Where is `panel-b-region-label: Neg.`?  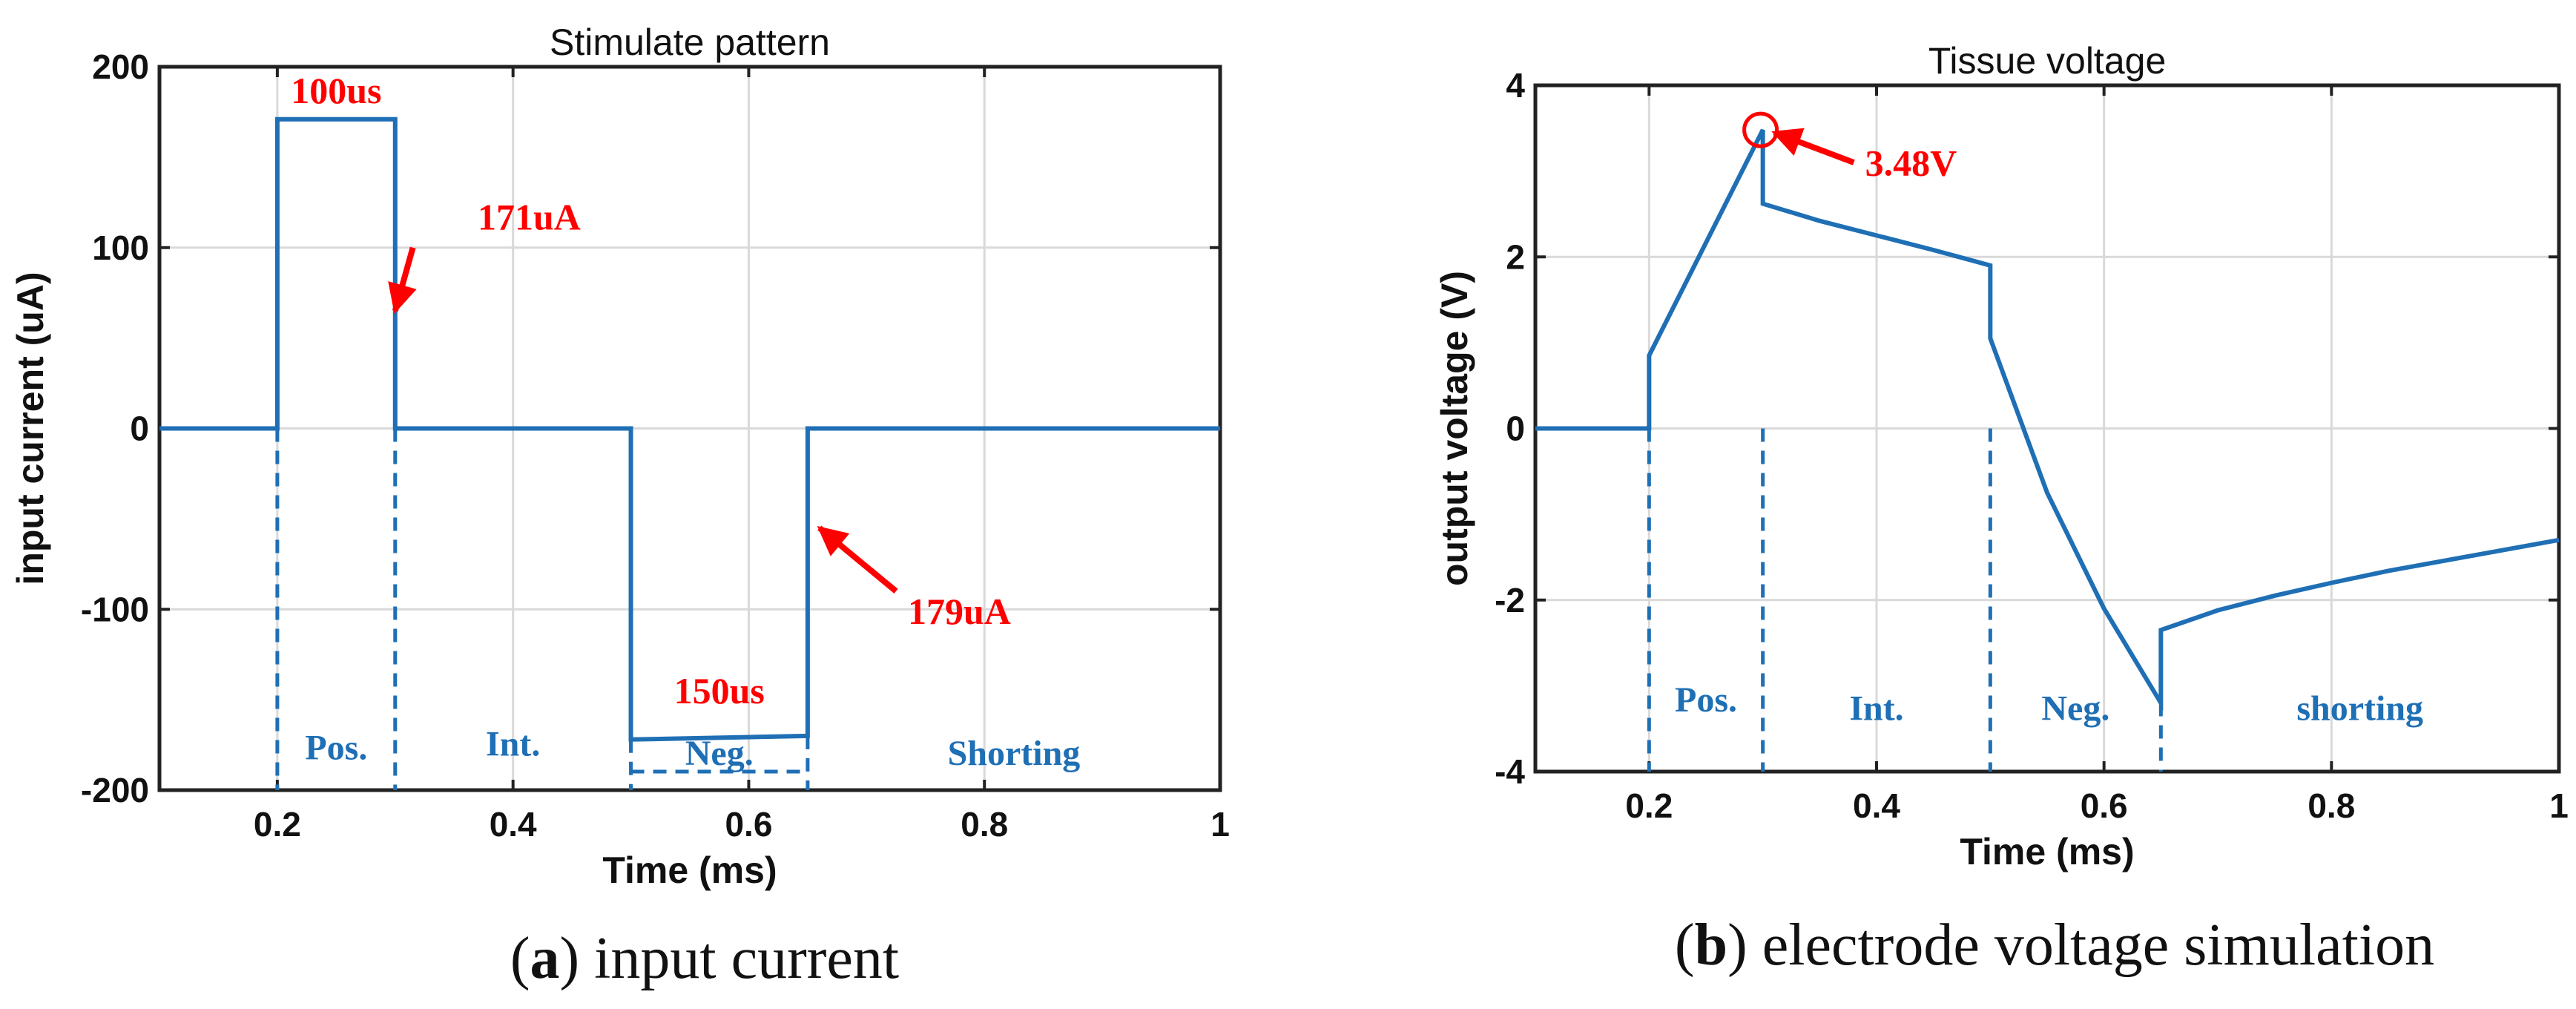 panel-b-region-label: Neg. is located at coordinates (2075, 709).